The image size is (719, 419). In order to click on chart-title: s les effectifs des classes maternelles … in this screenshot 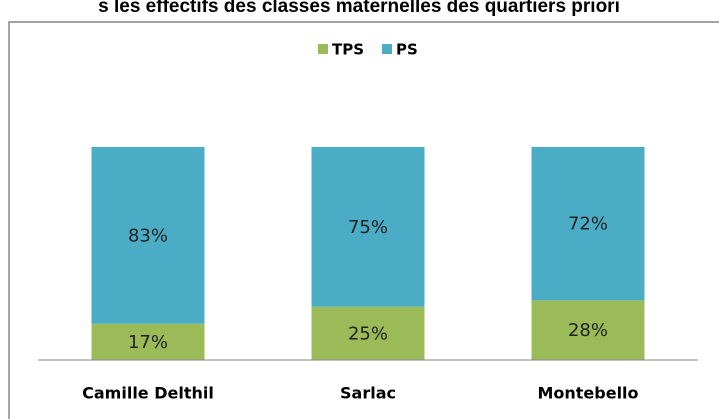, I will do `click(359, 8)`.